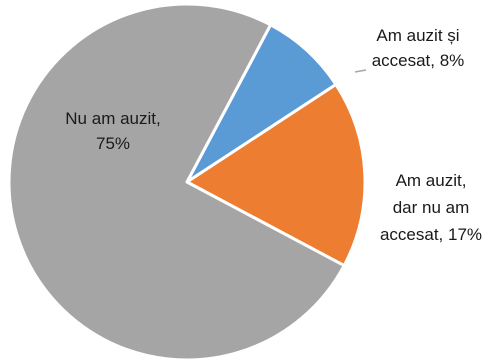  I want to click on data-label-heard-and-accessed: Am auzit și accesat, 8%, so click(418, 48).